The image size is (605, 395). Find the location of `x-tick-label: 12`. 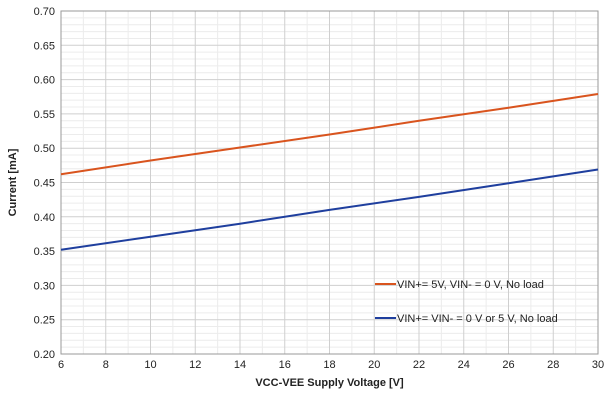

x-tick-label: 12 is located at coordinates (195, 365).